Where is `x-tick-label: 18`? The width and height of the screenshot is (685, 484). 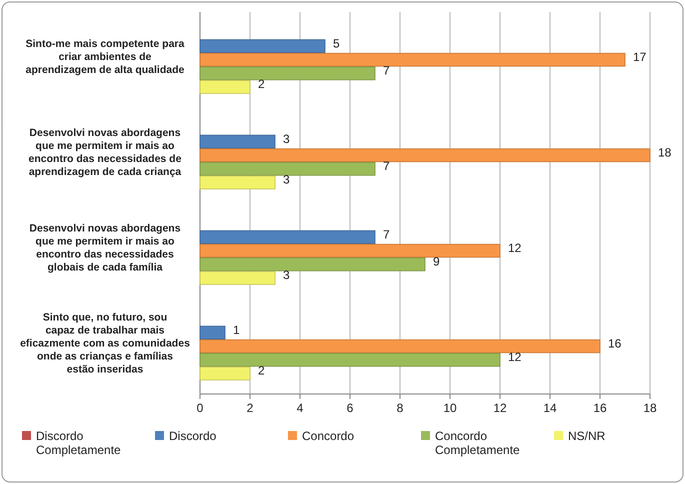 x-tick-label: 18 is located at coordinates (650, 408).